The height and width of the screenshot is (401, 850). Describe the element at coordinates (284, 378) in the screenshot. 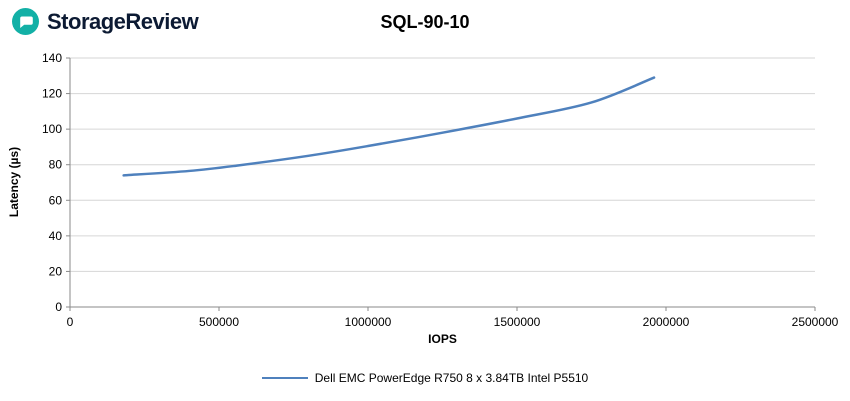

I see `legend-line-swatch` at that location.